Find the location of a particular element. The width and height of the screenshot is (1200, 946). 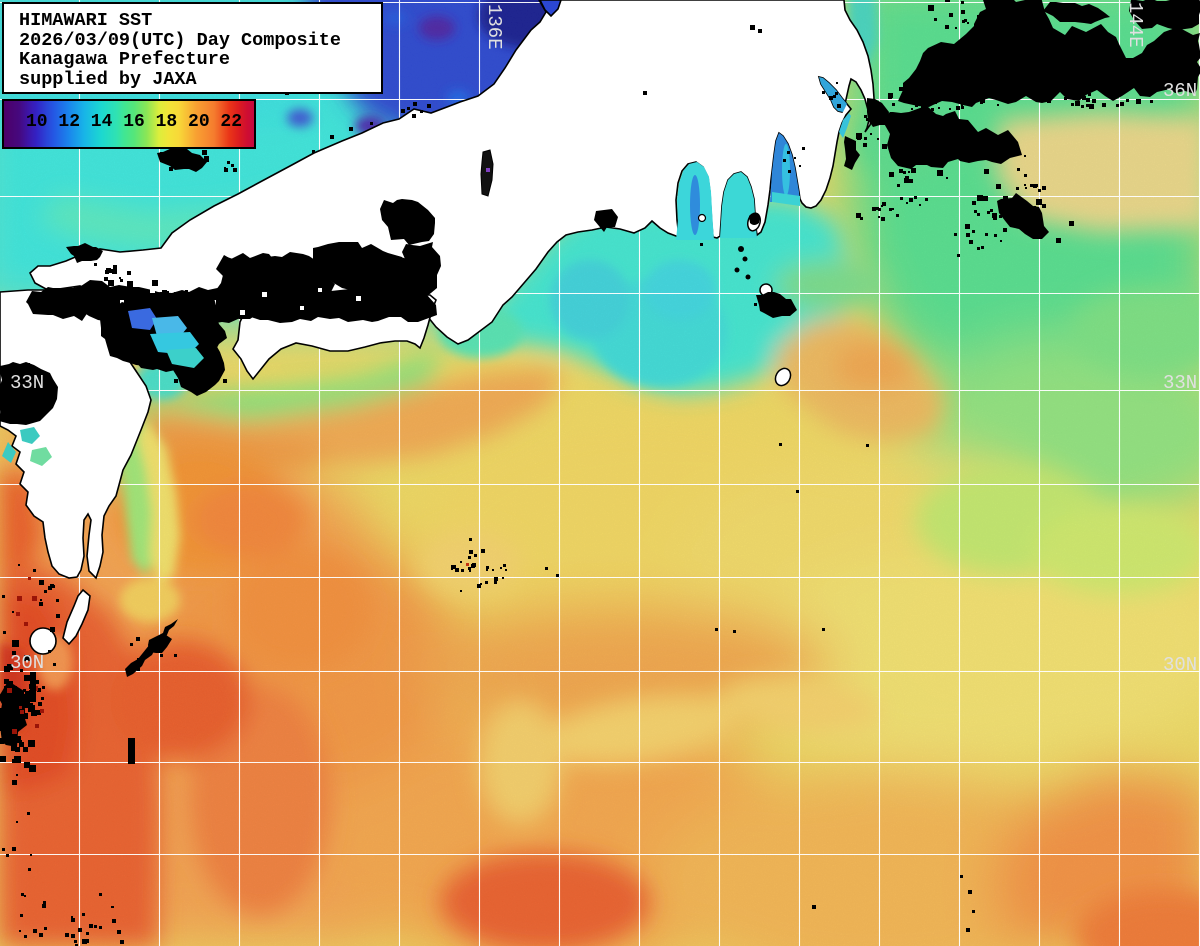

svg-text: 36N is located at coordinates (1180, 91).